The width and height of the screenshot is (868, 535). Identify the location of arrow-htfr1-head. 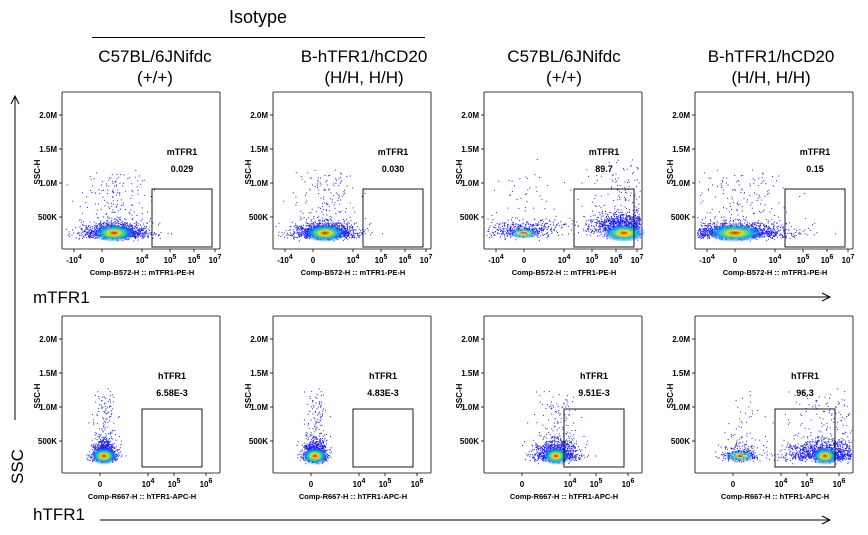
(826, 520).